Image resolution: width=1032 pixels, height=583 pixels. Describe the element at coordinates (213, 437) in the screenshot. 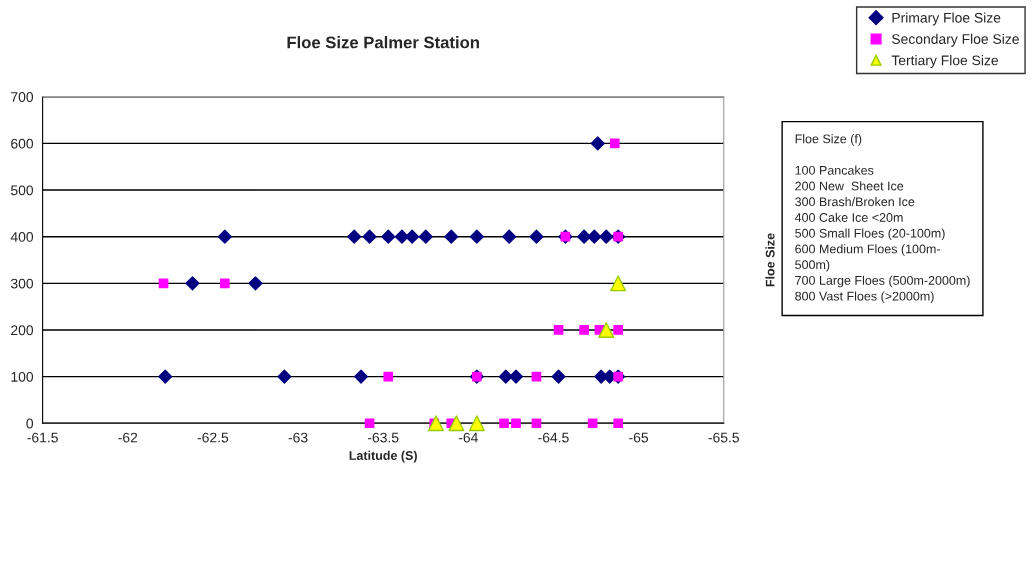

I see `x-tick-label: -62.5` at that location.